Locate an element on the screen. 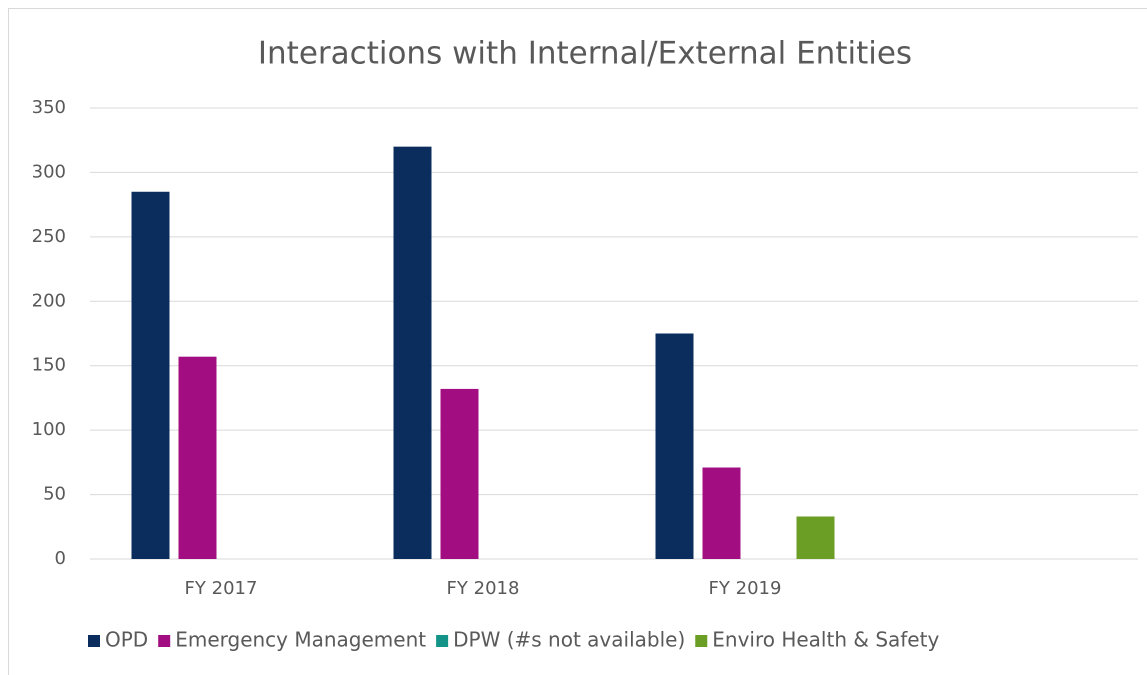 This screenshot has width=1147, height=675. y-tick-label: 250 is located at coordinates (49, 236).